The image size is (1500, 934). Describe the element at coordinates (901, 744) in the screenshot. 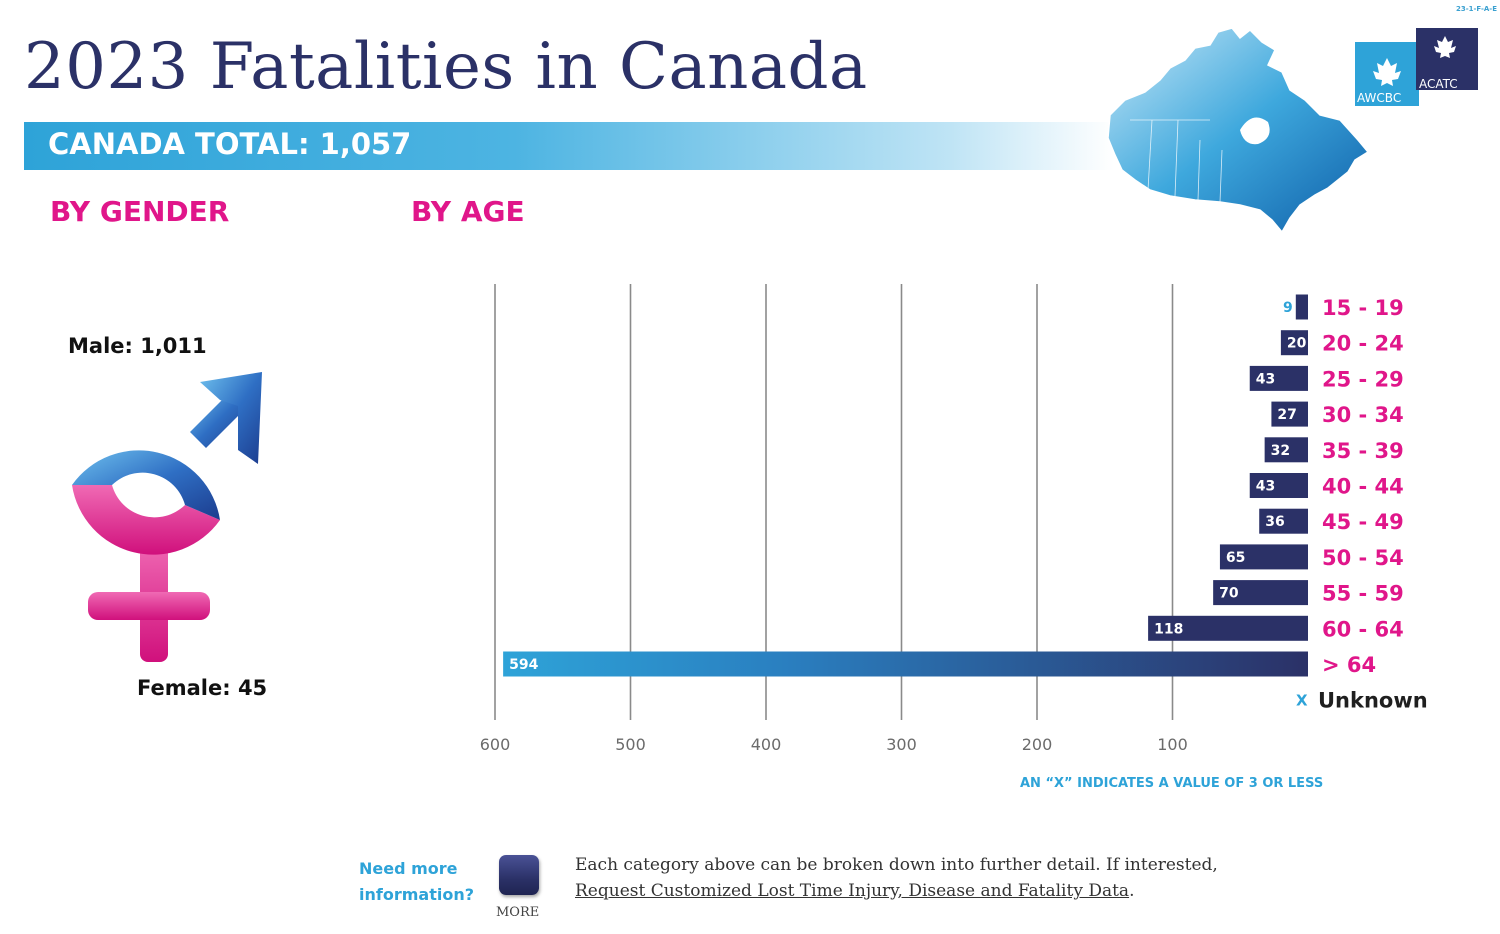

I see `x-tick-label: 300` at that location.